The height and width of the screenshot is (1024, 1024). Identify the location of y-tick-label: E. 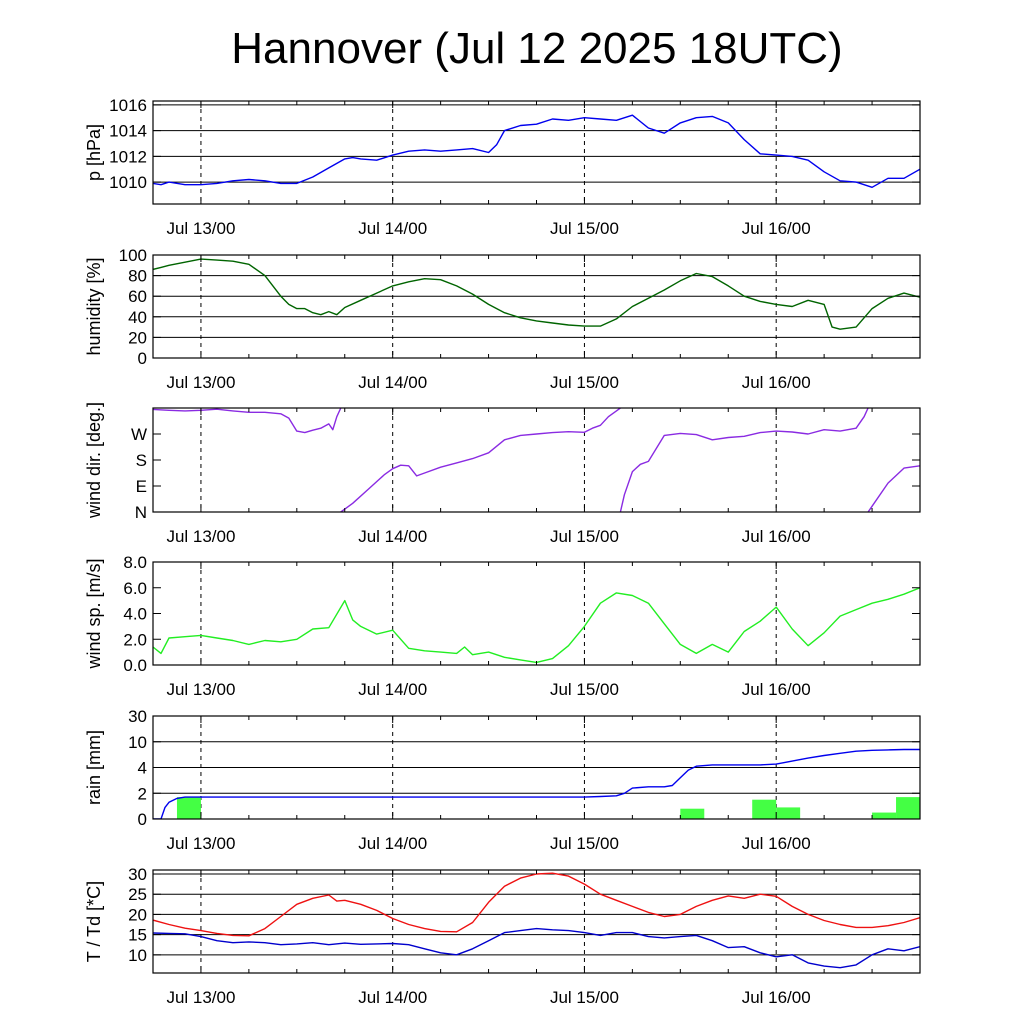
(141, 486).